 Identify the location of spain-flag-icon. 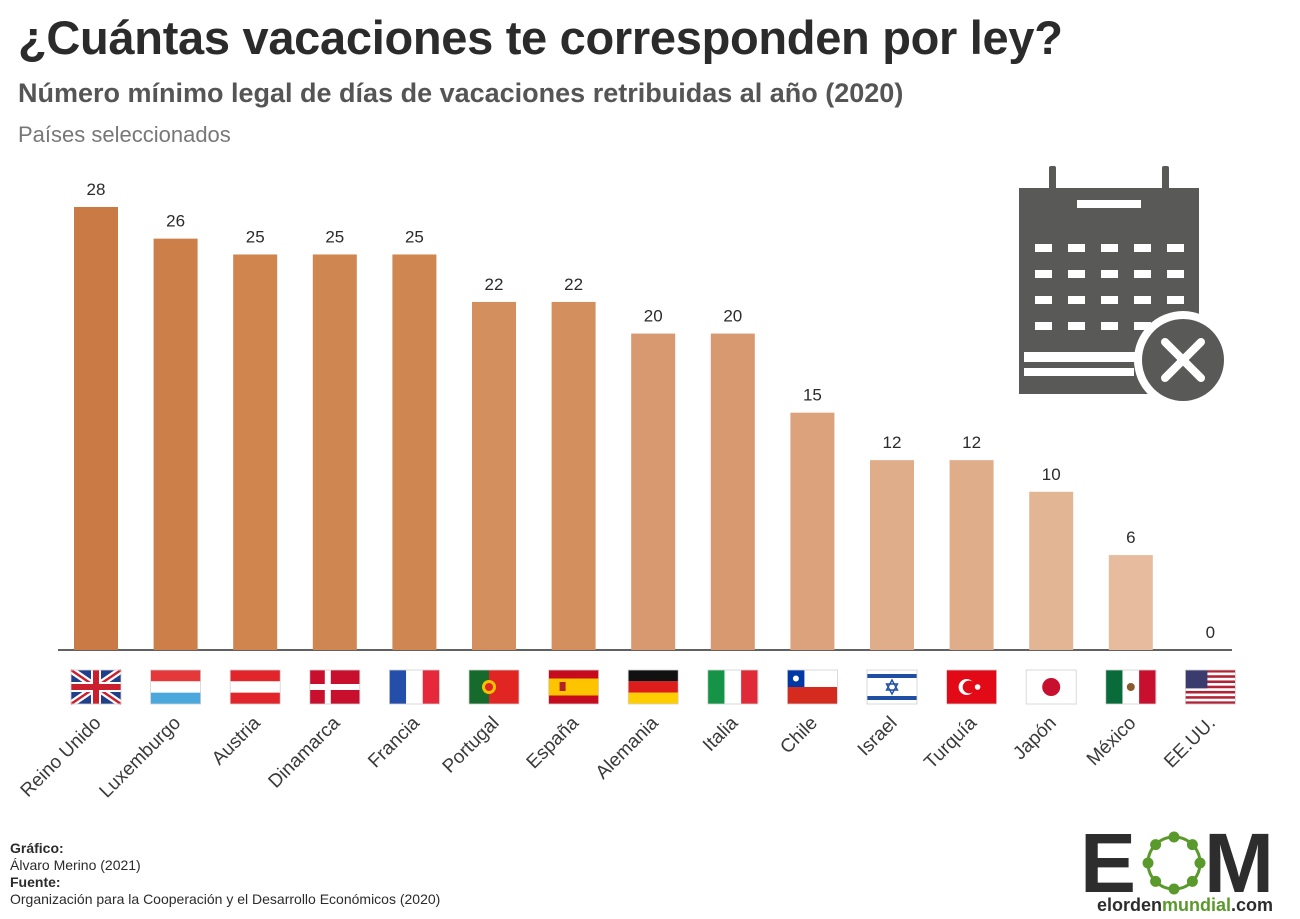
(573, 687).